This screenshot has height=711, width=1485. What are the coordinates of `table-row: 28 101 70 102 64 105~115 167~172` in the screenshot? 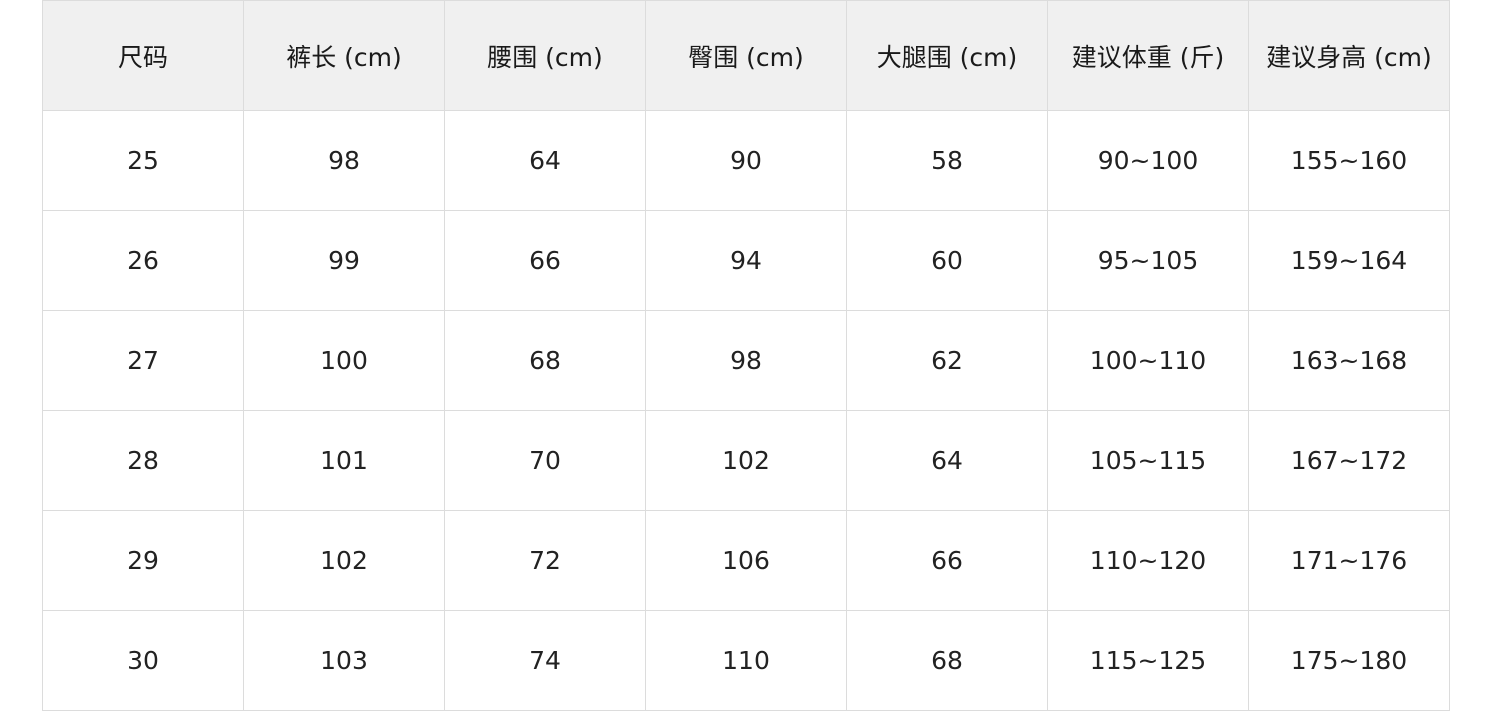 It's located at (746, 460).